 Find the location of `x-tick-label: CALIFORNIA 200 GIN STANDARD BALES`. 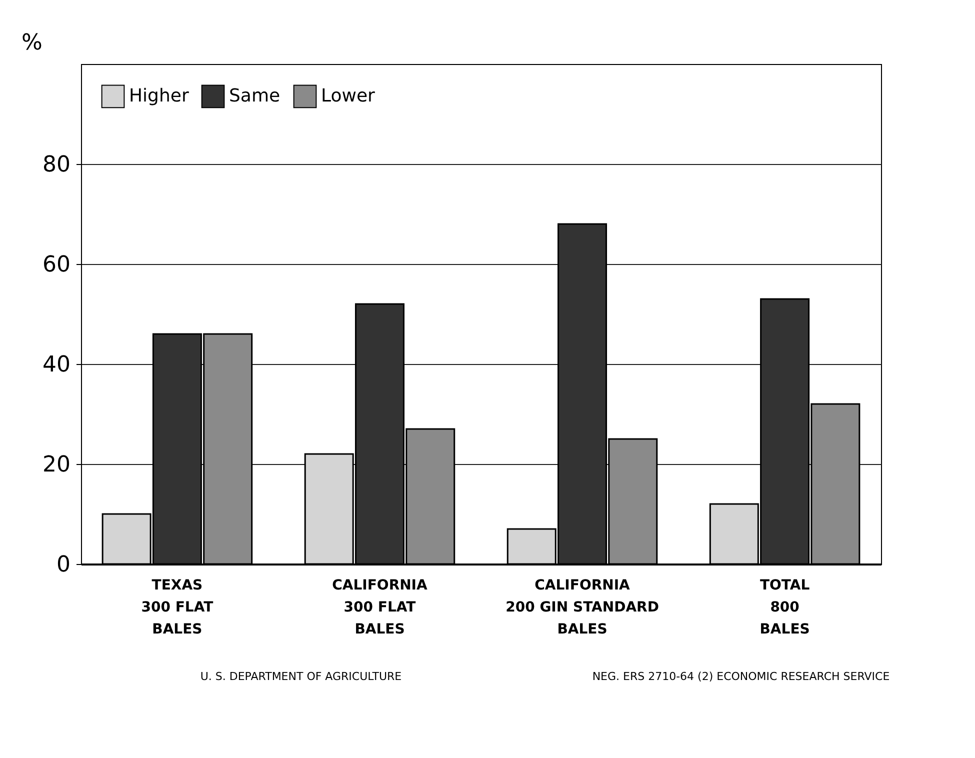

x-tick-label: CALIFORNIA 200 GIN STANDARD BALES is located at coordinates (582, 608).